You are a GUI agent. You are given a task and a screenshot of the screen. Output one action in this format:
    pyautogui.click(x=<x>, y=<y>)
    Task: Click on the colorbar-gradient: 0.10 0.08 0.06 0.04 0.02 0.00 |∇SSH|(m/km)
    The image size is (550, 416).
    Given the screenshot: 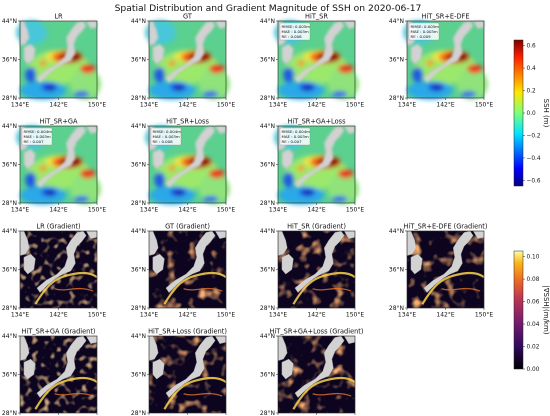 What is the action you would take?
    pyautogui.click(x=531, y=311)
    